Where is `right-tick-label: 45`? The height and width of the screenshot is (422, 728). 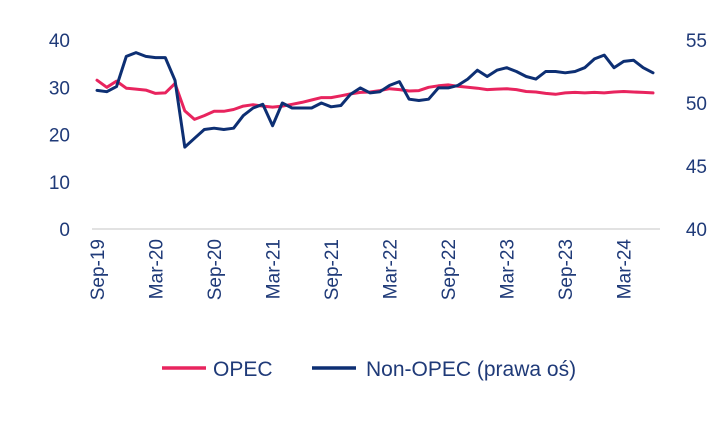 right-tick-label: 45 is located at coordinates (696, 167).